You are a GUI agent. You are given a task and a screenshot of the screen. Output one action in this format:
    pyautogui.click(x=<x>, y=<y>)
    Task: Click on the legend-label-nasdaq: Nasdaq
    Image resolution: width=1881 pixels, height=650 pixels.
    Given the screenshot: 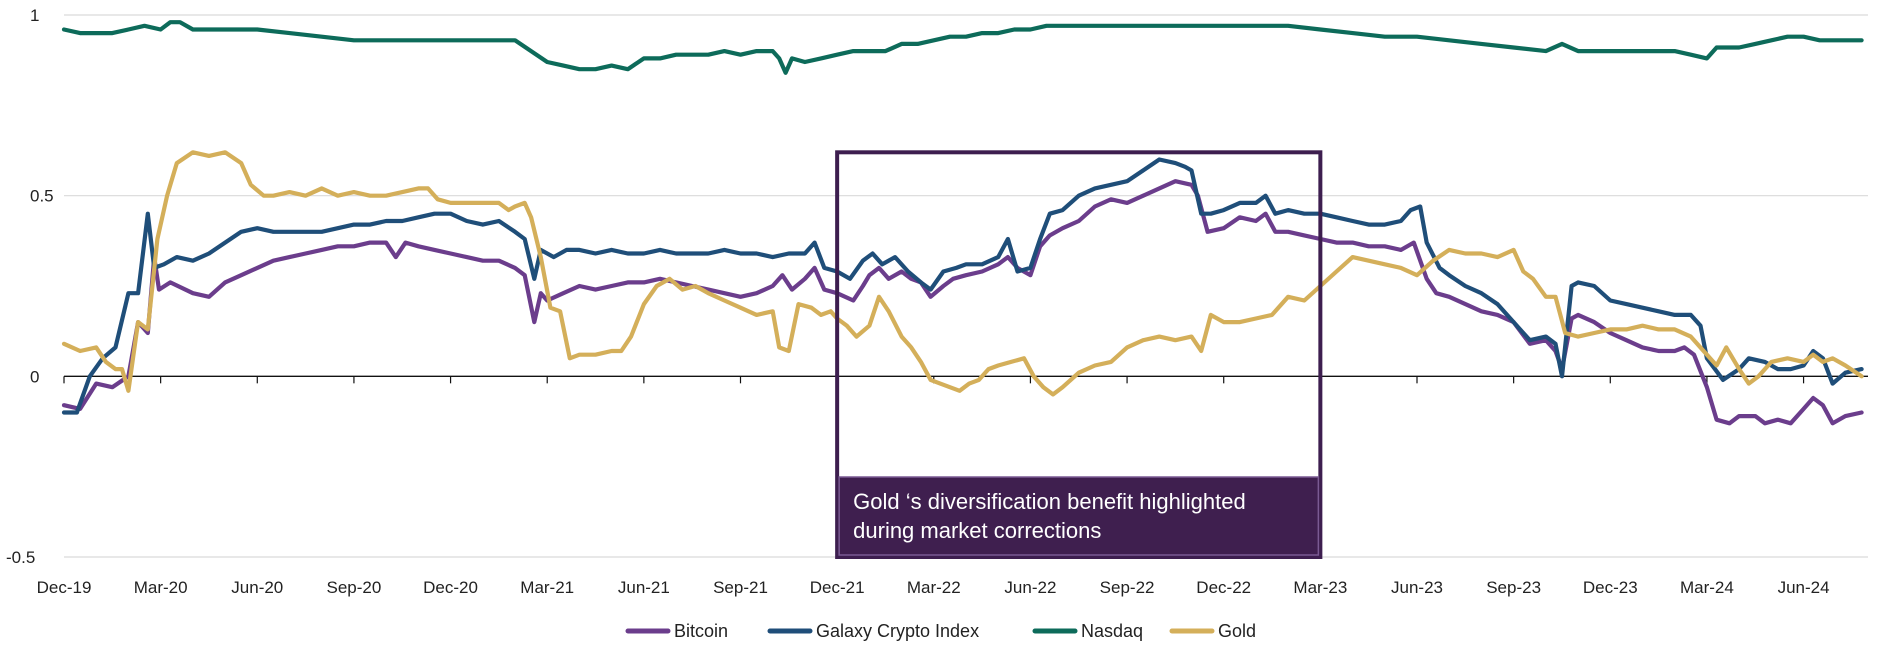 What is the action you would take?
    pyautogui.click(x=1112, y=631)
    